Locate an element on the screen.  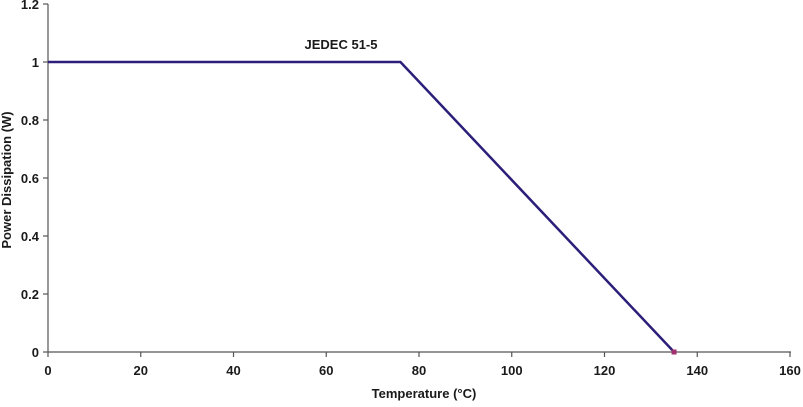
x-tick-label: 0 is located at coordinates (47, 370).